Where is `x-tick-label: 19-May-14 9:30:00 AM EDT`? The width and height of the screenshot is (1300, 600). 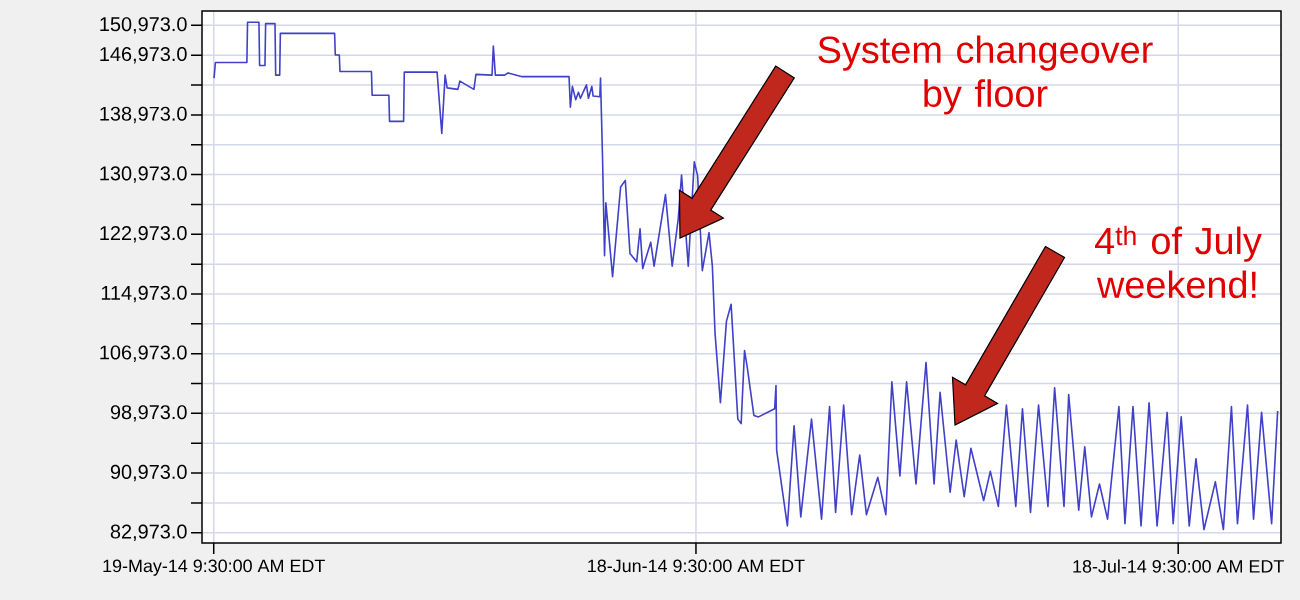
x-tick-label: 19-May-14 9:30:00 AM EDT is located at coordinates (214, 567).